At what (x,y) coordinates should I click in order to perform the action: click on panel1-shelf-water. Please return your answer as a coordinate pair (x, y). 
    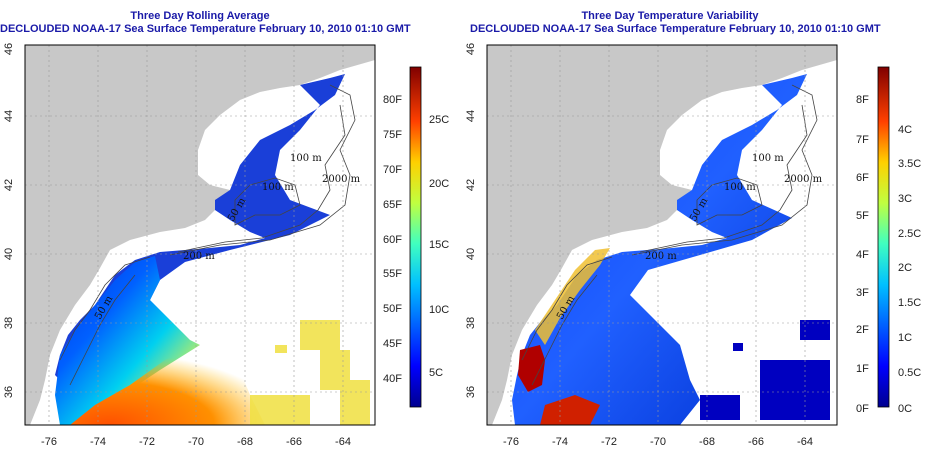
    Looking at the image, I should click on (127, 340).